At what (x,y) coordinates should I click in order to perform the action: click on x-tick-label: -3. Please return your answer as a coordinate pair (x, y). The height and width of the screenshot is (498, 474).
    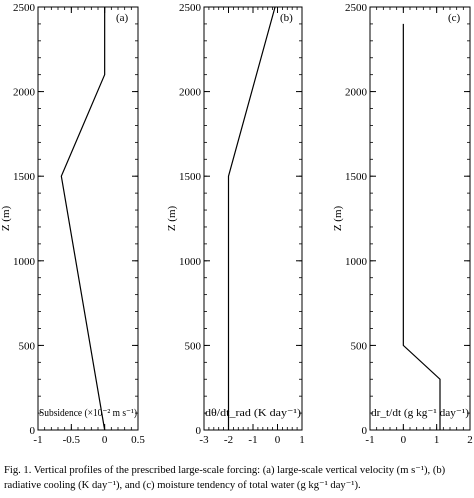
    Looking at the image, I should click on (204, 440).